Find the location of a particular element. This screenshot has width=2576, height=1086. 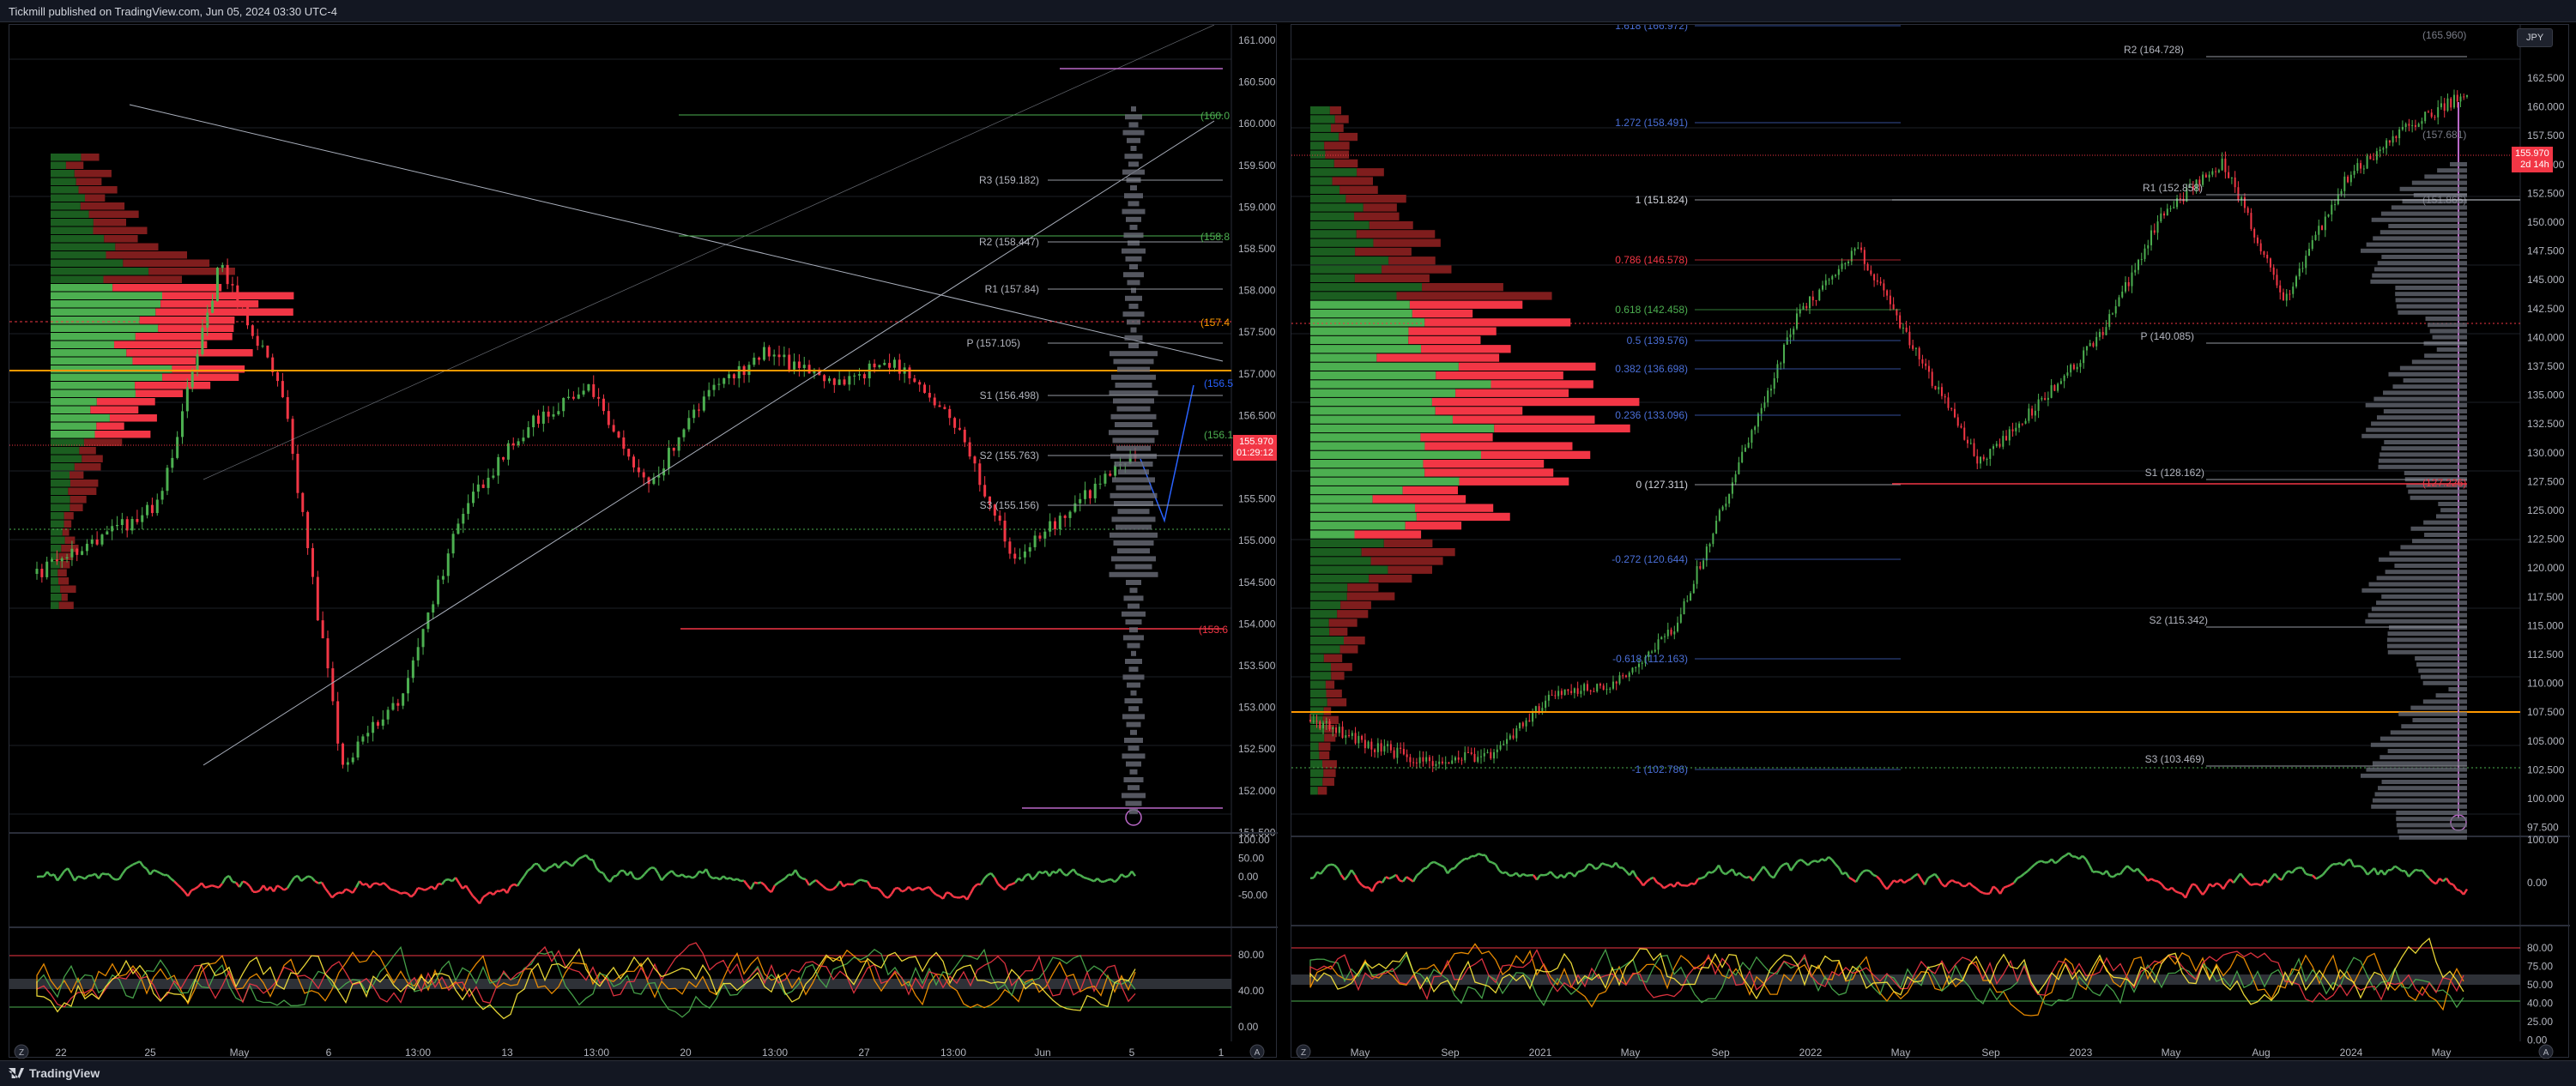

tradingview-logo: TradingView is located at coordinates (54, 1073).